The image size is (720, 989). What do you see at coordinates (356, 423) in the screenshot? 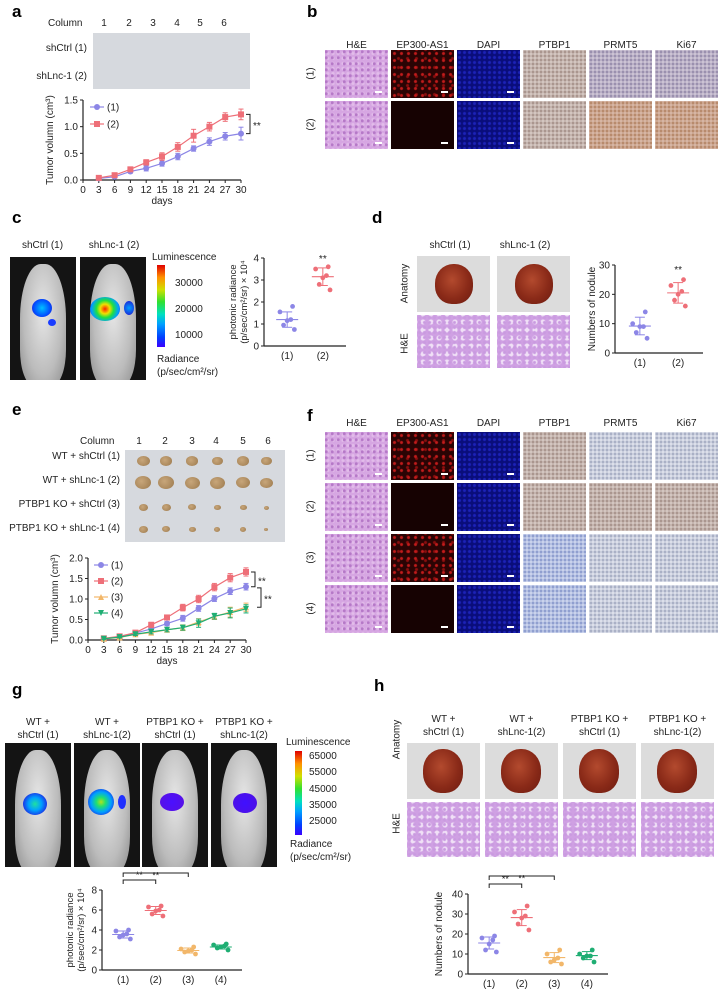
I see `stain-header: H&E` at bounding box center [356, 423].